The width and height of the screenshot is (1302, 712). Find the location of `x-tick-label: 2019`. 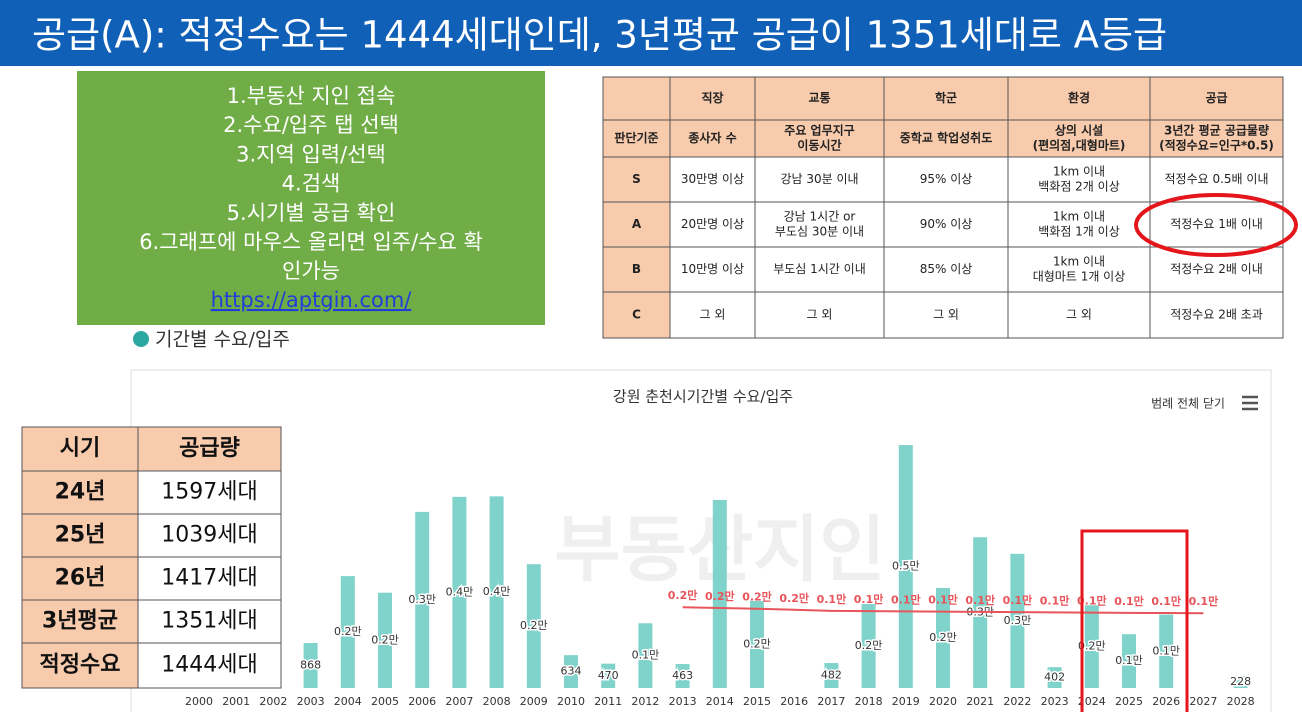

x-tick-label: 2019 is located at coordinates (906, 701).